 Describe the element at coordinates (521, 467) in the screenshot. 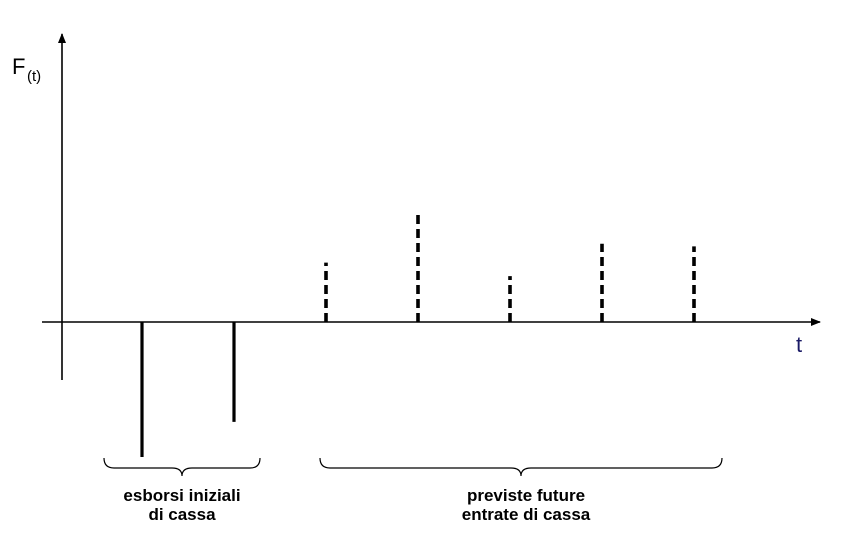

I see `inflows-brace` at that location.